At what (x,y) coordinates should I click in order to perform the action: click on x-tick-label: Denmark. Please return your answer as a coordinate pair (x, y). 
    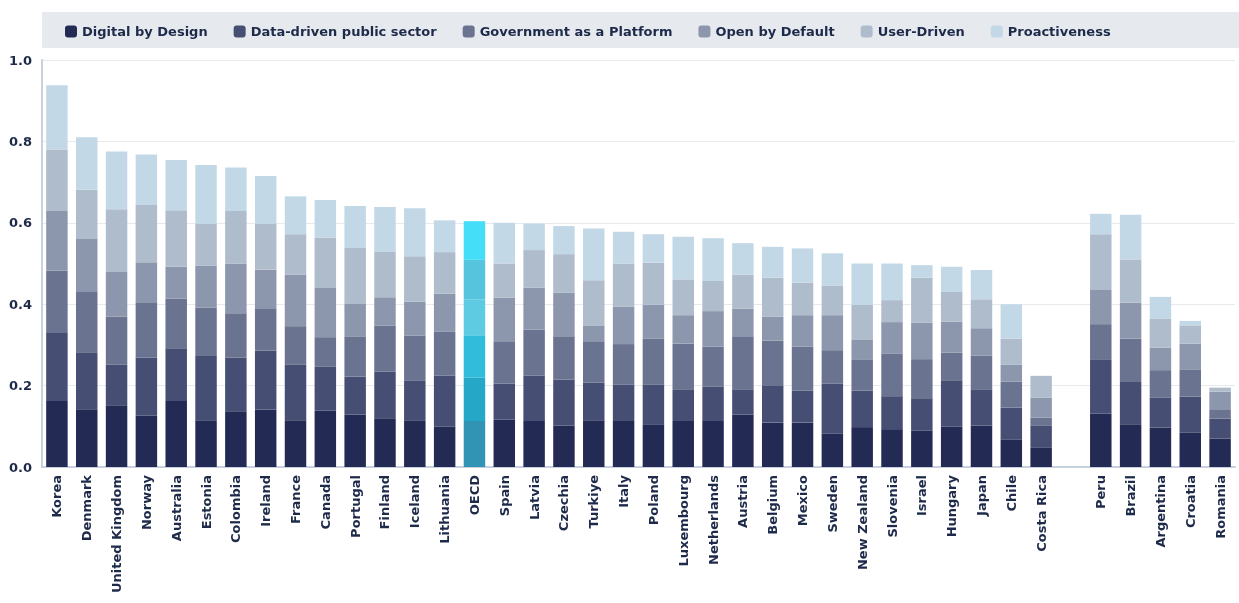
    Looking at the image, I should click on (87, 508).